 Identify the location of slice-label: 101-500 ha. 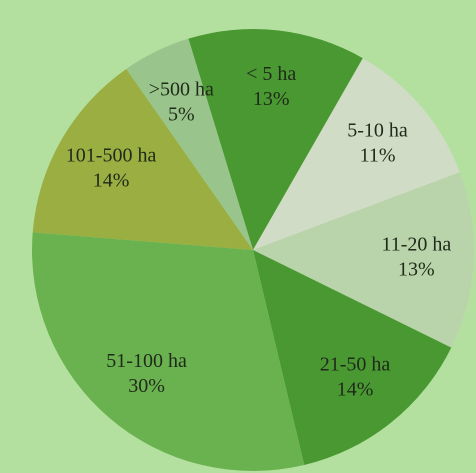
(111, 155).